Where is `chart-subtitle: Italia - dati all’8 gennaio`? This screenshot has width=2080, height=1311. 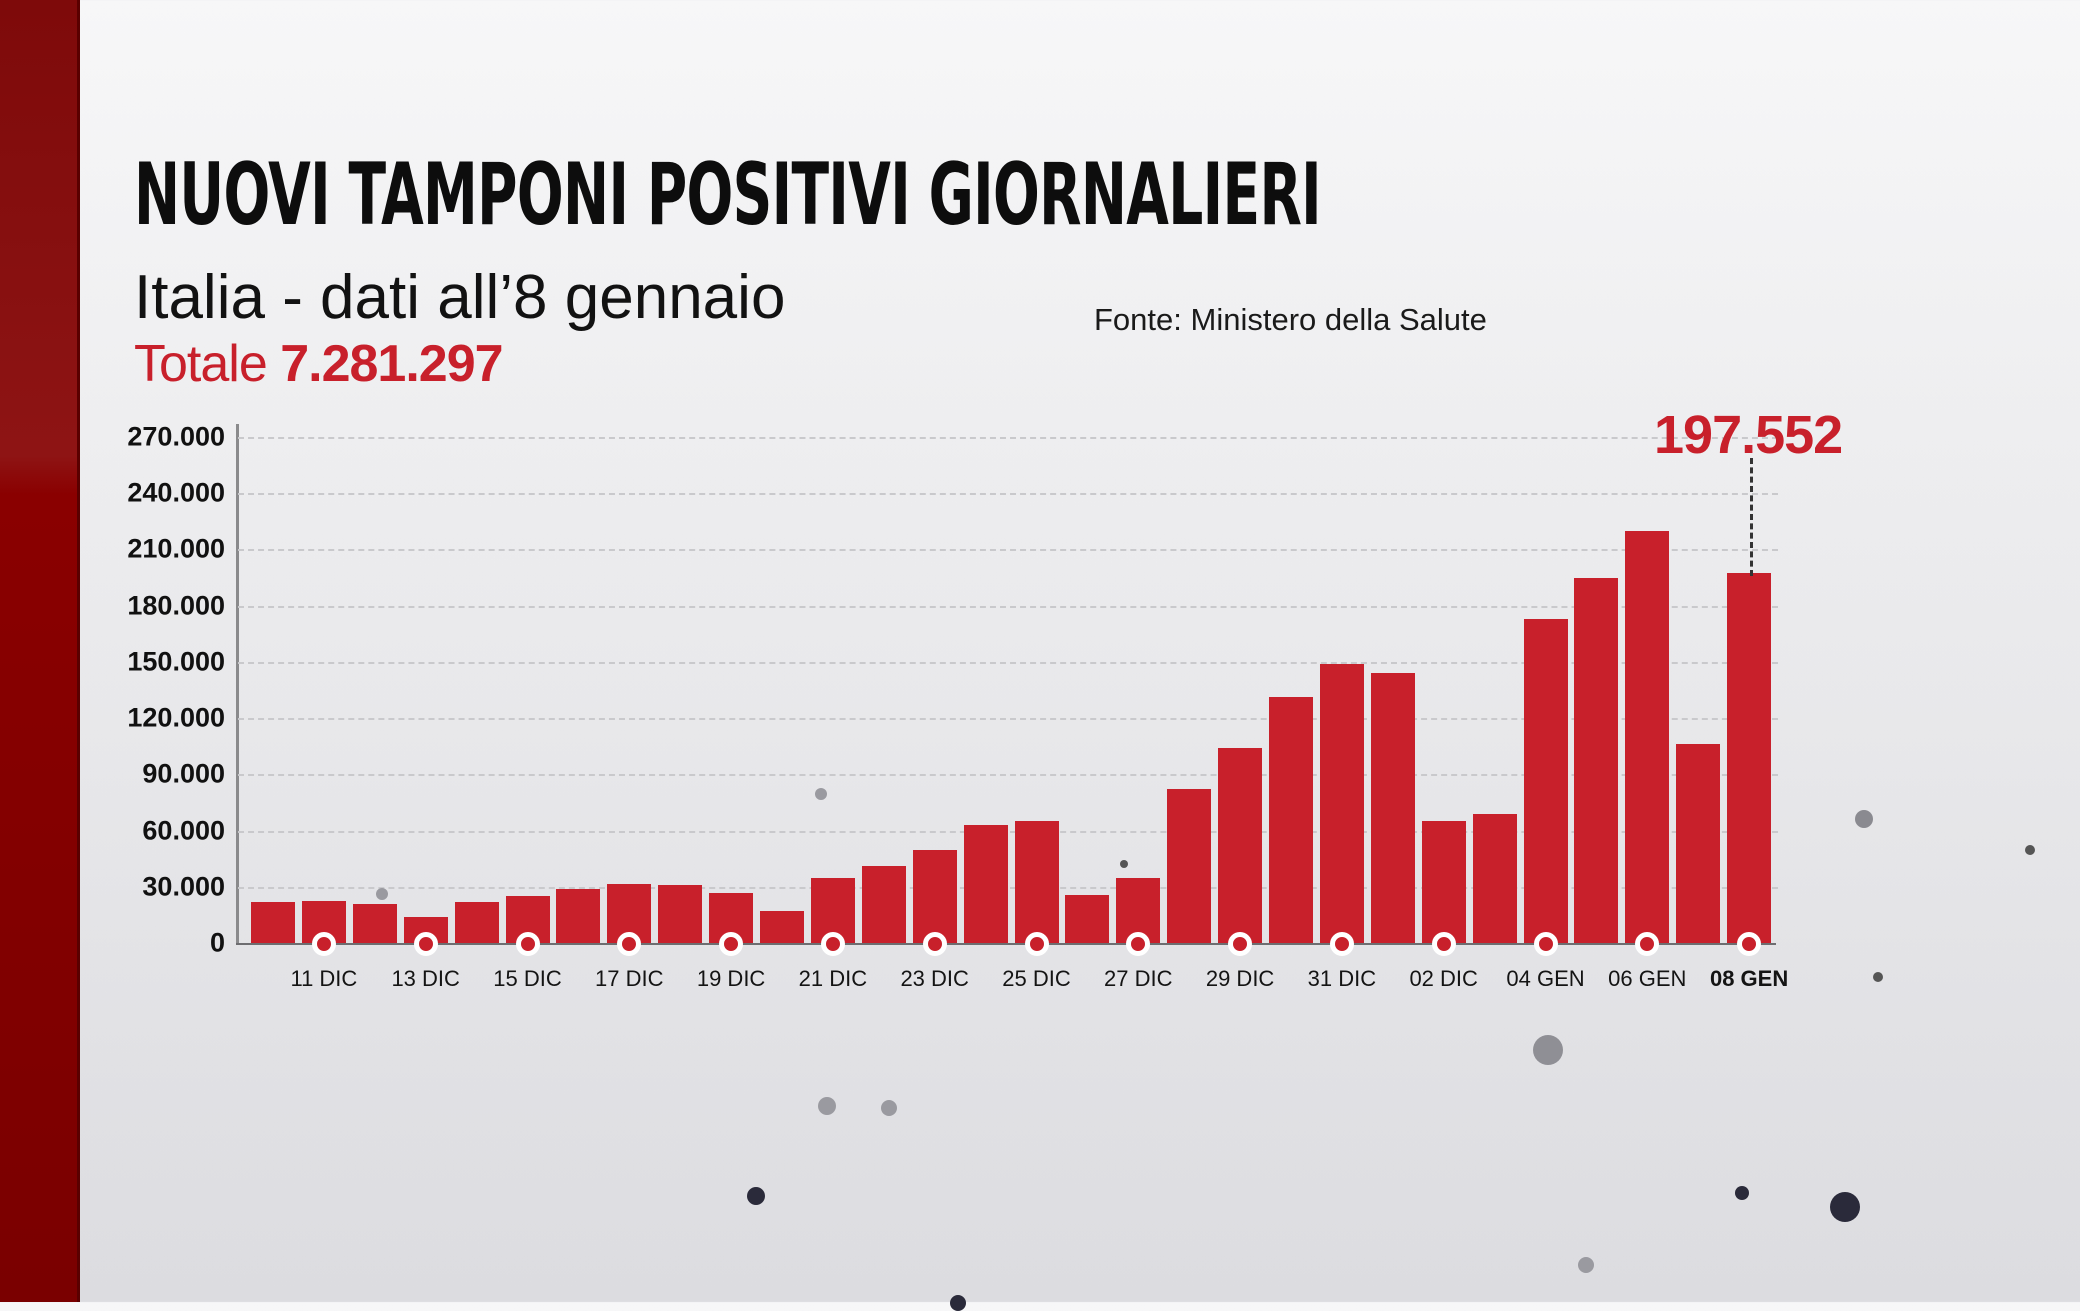 chart-subtitle: Italia - dati all’8 gennaio is located at coordinates (460, 297).